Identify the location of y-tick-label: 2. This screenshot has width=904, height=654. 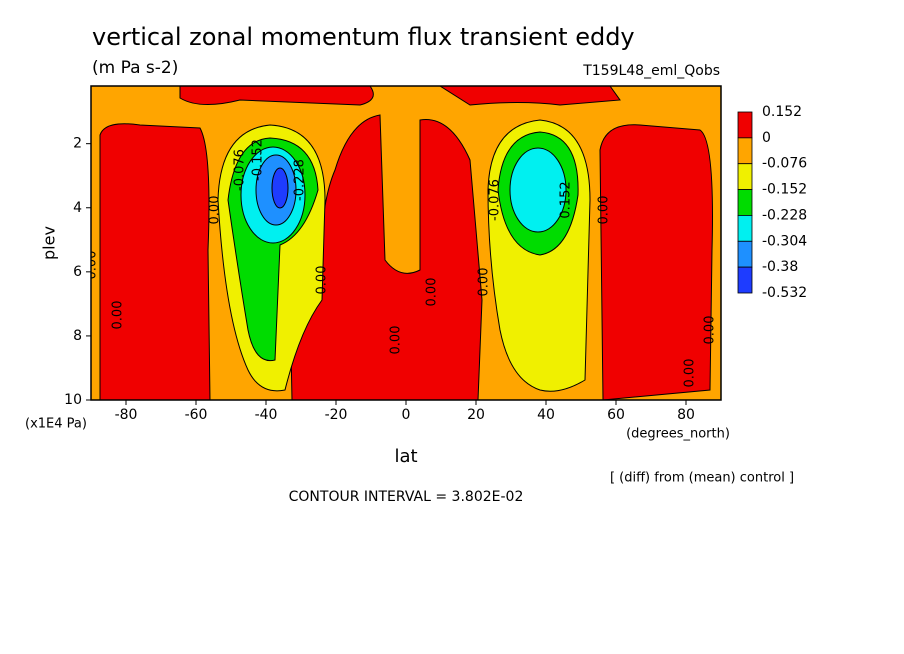
(77, 144).